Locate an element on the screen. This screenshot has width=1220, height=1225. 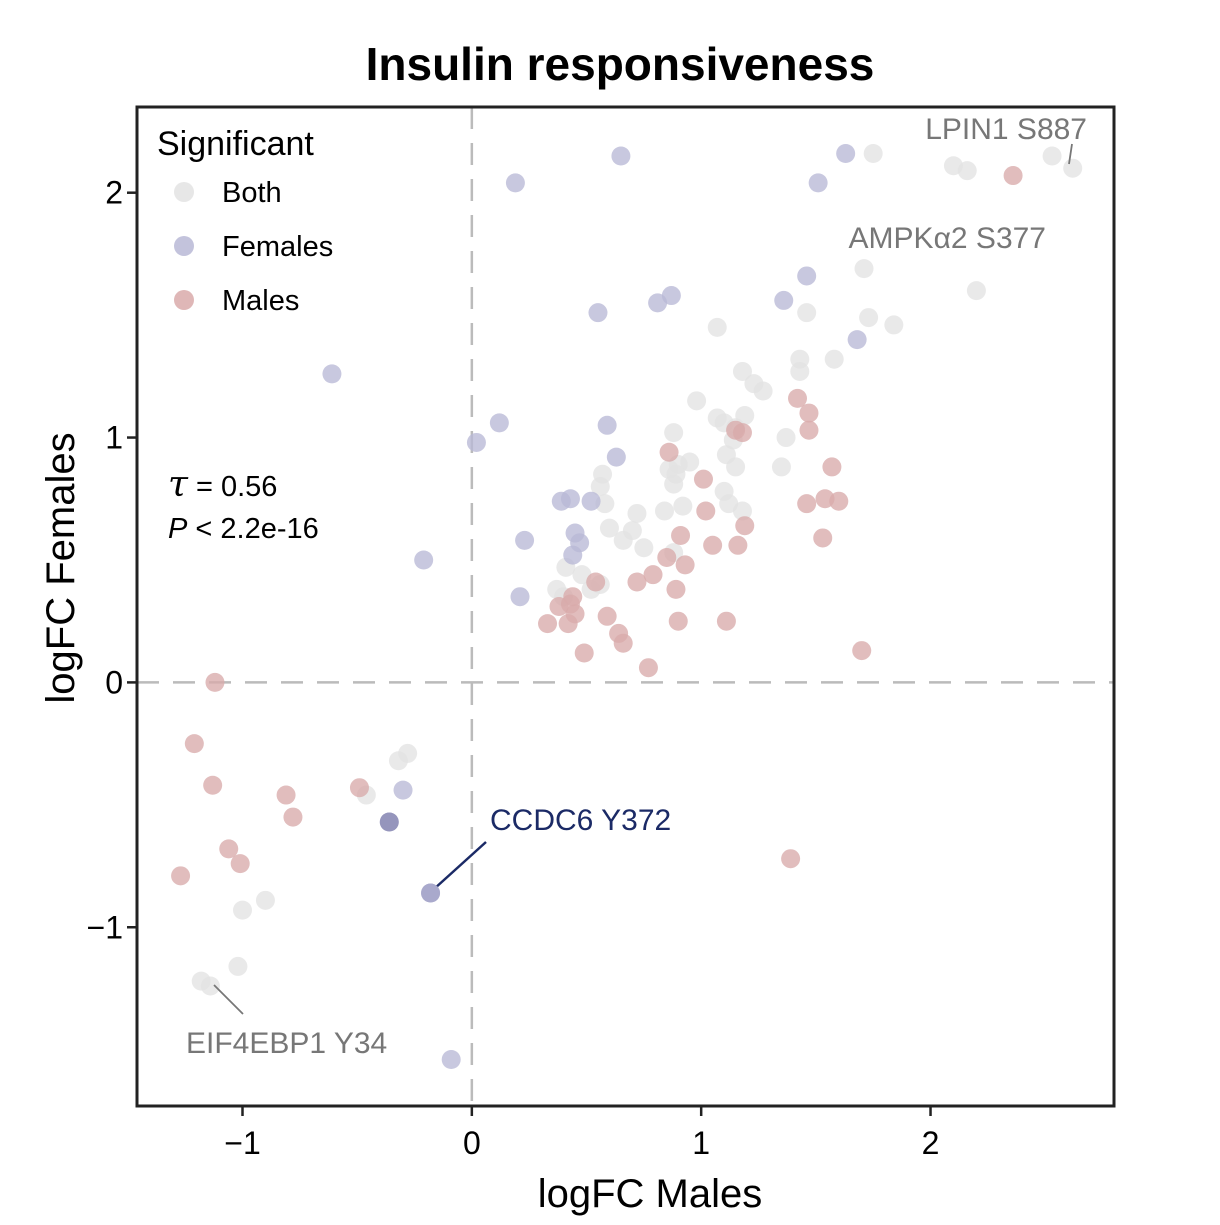
y-axis-title: logFC Females is located at coordinates (61, 567).